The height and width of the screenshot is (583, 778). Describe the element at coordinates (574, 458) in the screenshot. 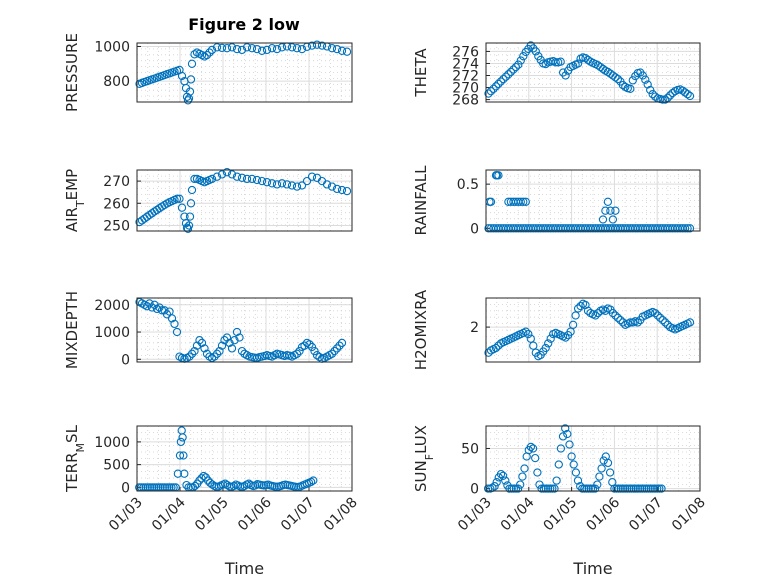

I see `data-series` at that location.